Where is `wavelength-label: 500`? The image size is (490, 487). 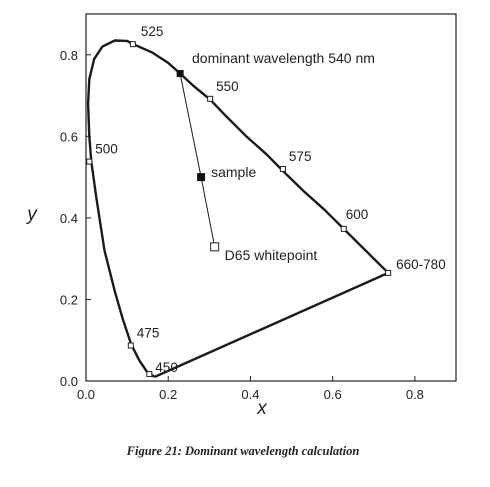
wavelength-label: 500 is located at coordinates (106, 149).